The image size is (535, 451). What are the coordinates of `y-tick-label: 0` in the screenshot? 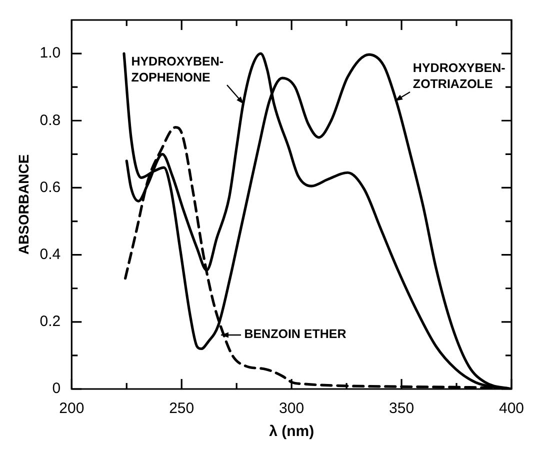 It's located at (56, 389).